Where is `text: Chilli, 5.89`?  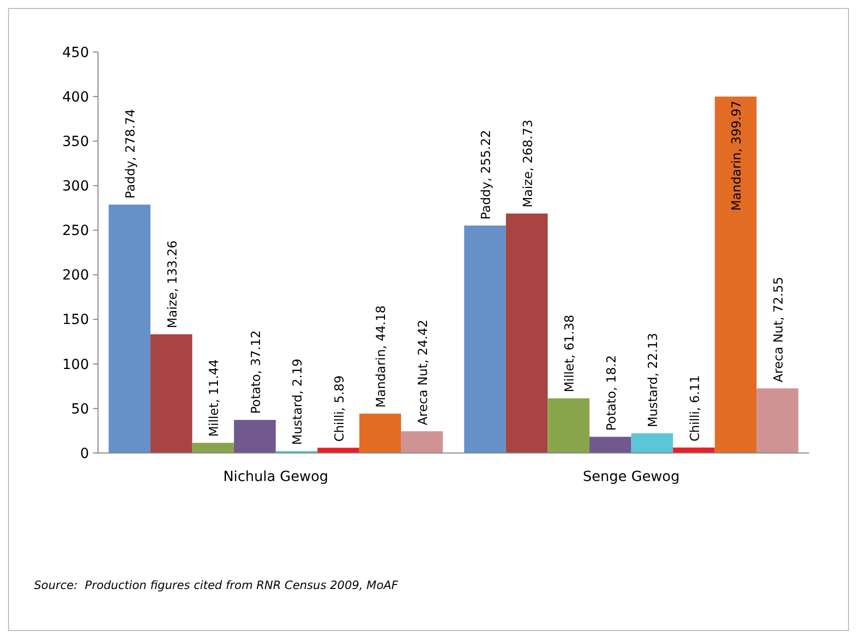
text: Chilli, 5.89 is located at coordinates (338, 408).